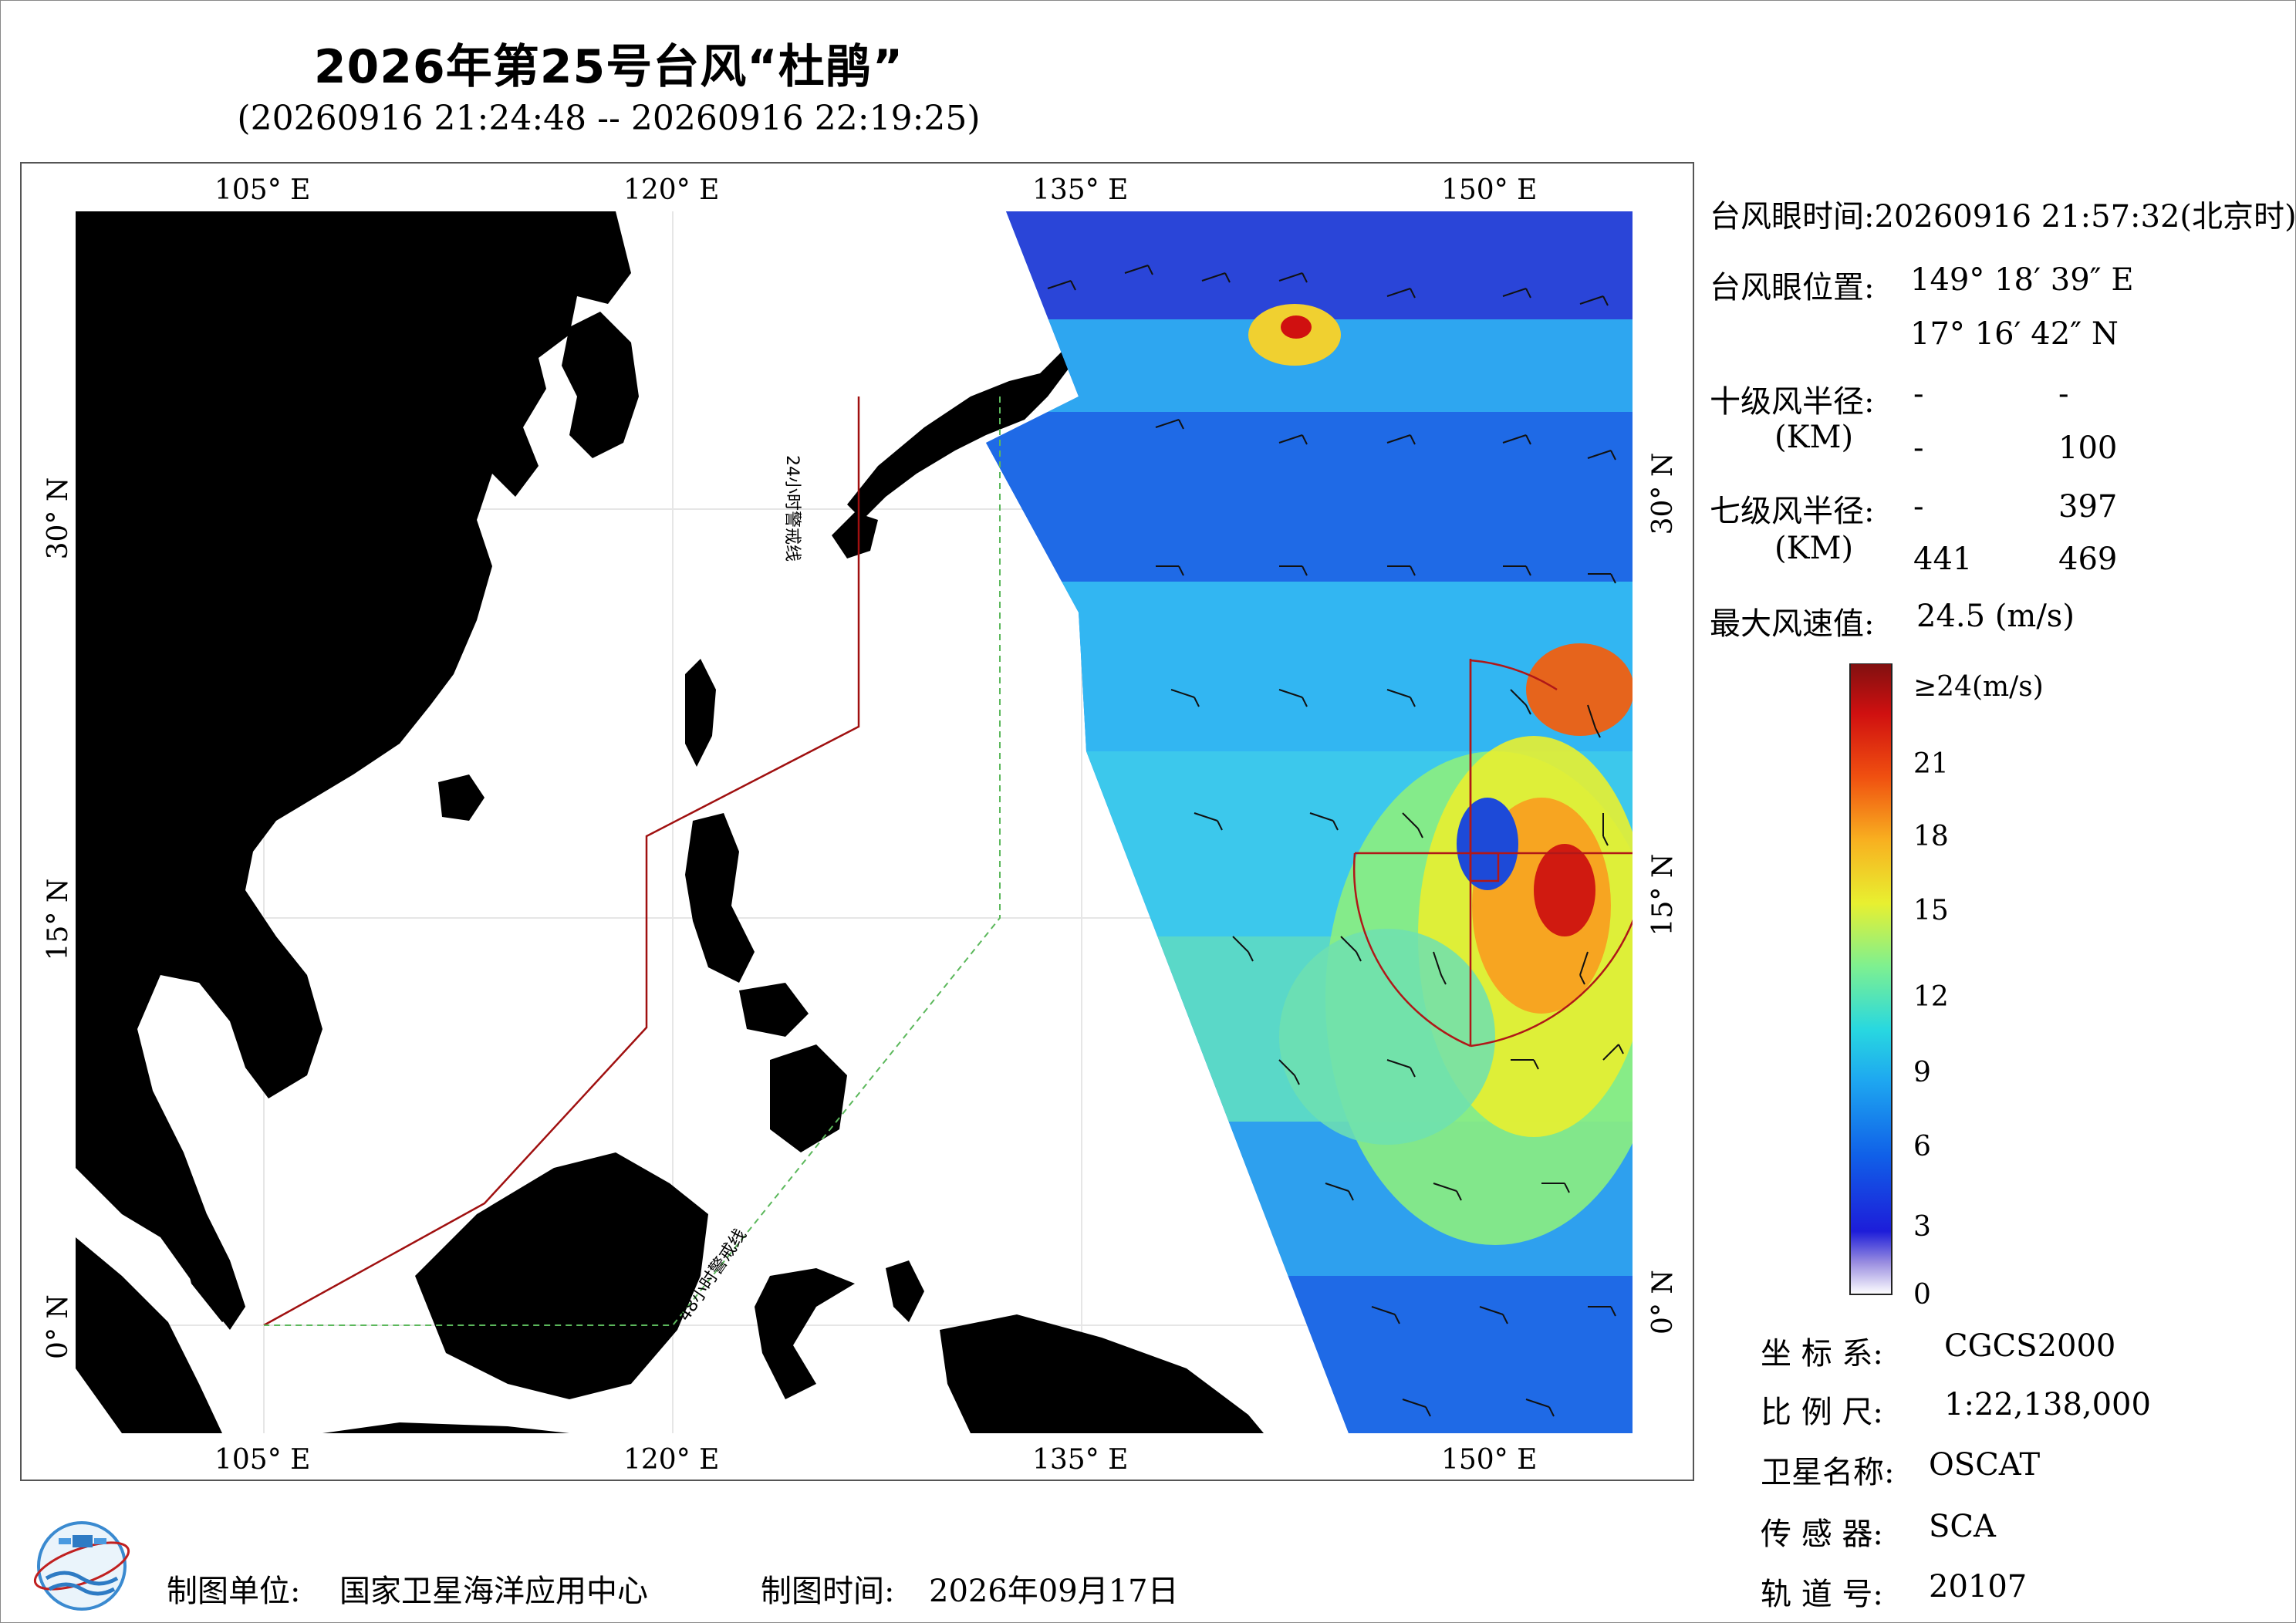 The height and width of the screenshot is (1623, 2296). What do you see at coordinates (1792, 402) in the screenshot?
I see `r10-label: 十级风半径:` at bounding box center [1792, 402].